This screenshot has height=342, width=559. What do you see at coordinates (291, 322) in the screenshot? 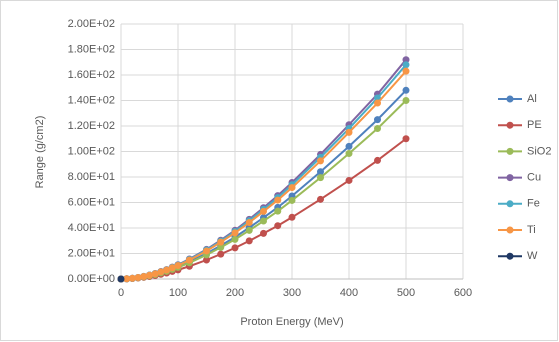
I see `x-axis-title: Proton Energy (MeV)` at bounding box center [291, 322].